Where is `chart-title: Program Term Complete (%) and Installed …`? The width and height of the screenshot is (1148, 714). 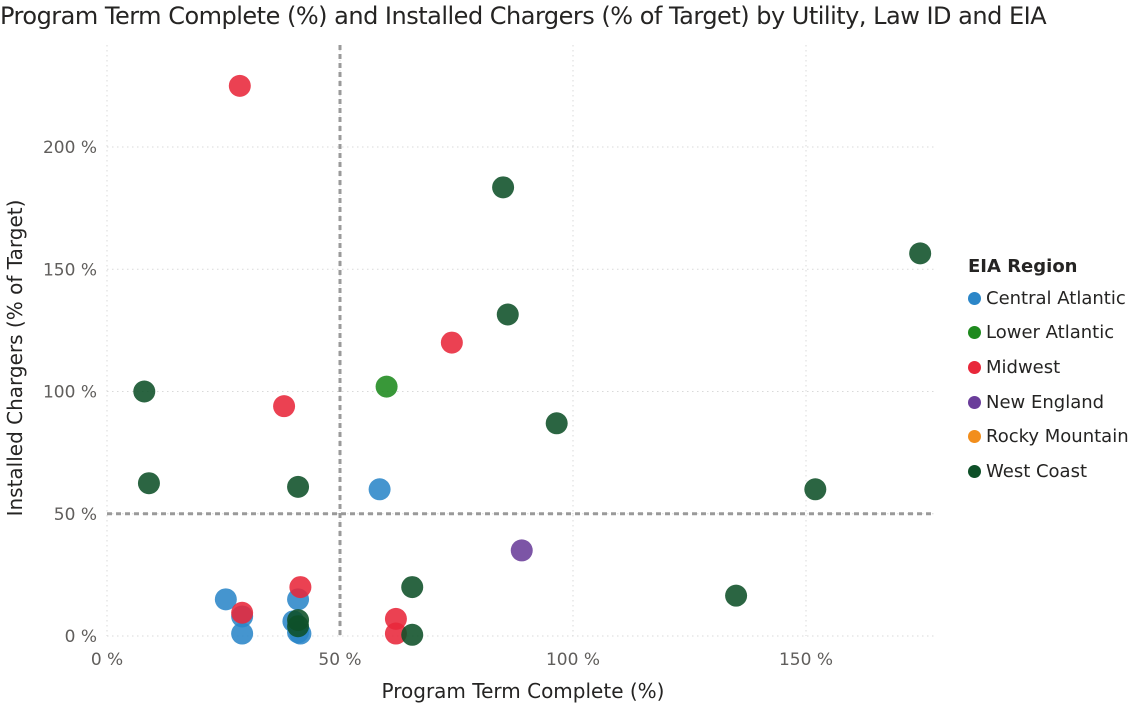 chart-title: Program Term Complete (%) and Installed … is located at coordinates (523, 16).